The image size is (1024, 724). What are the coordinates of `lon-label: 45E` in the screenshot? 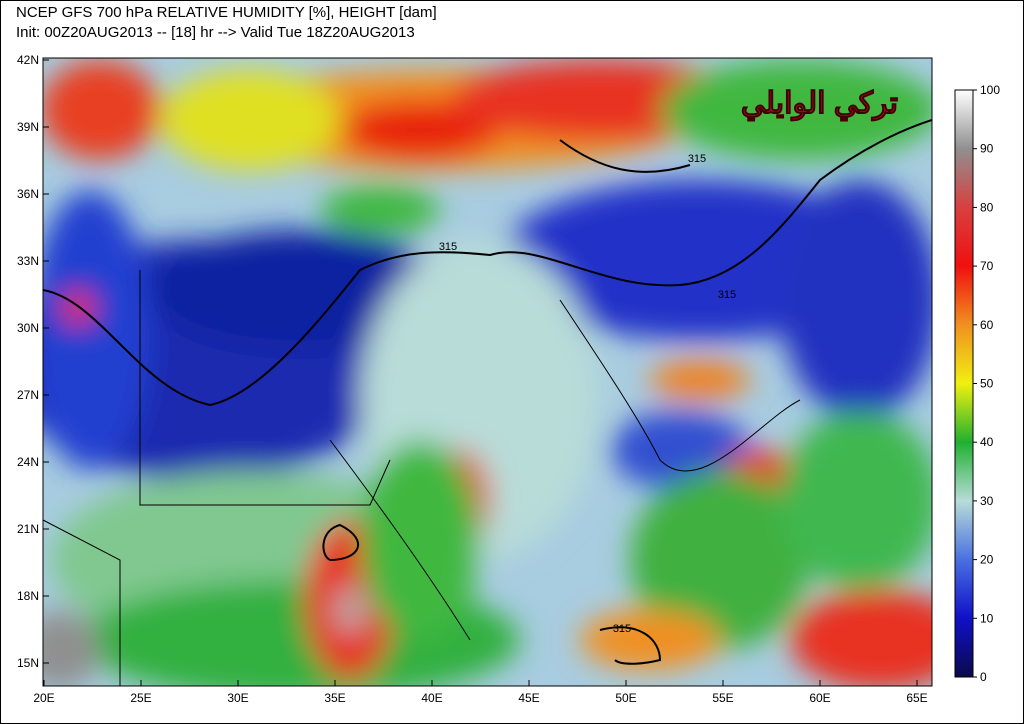 It's located at (528, 698).